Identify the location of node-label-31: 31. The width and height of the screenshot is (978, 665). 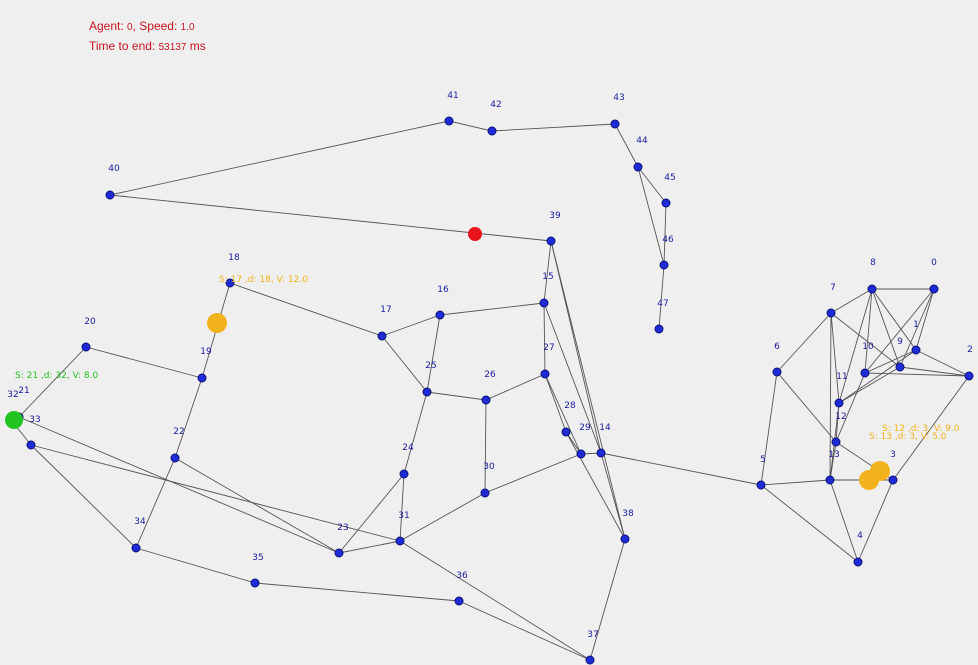
(403, 516).